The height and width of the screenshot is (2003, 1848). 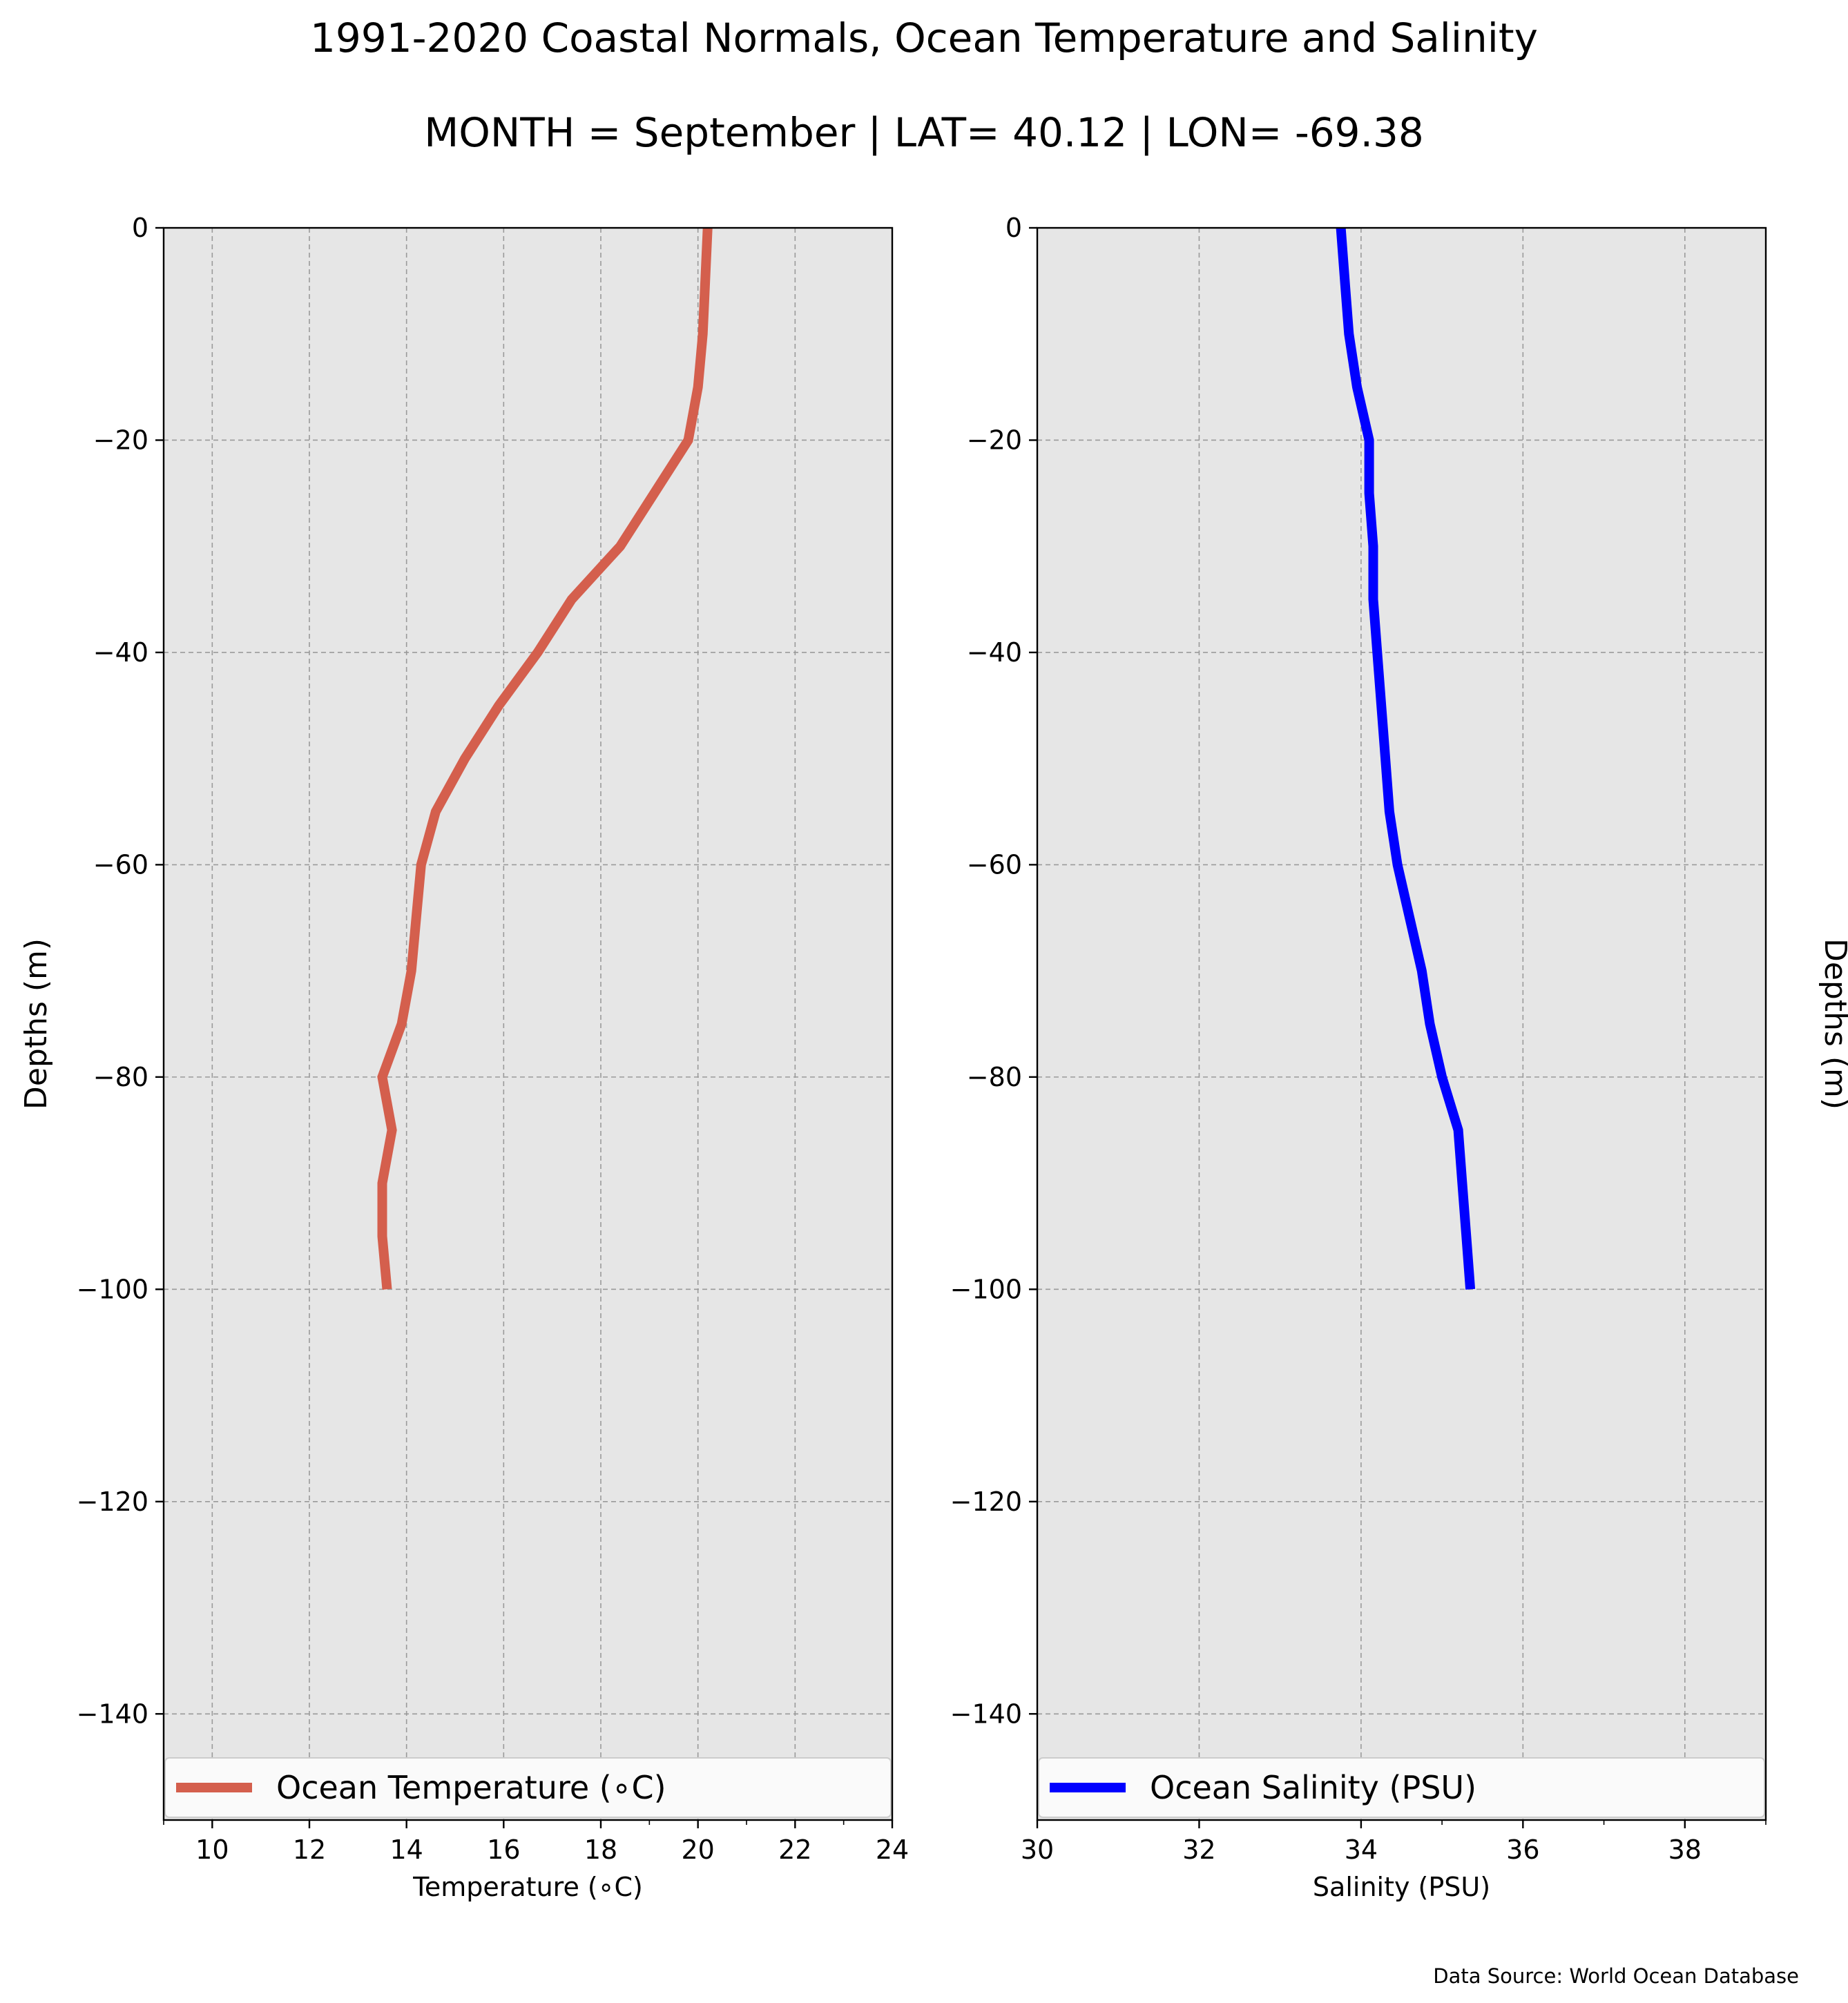 I want to click on x-tick-label: 34, so click(x=1361, y=1850).